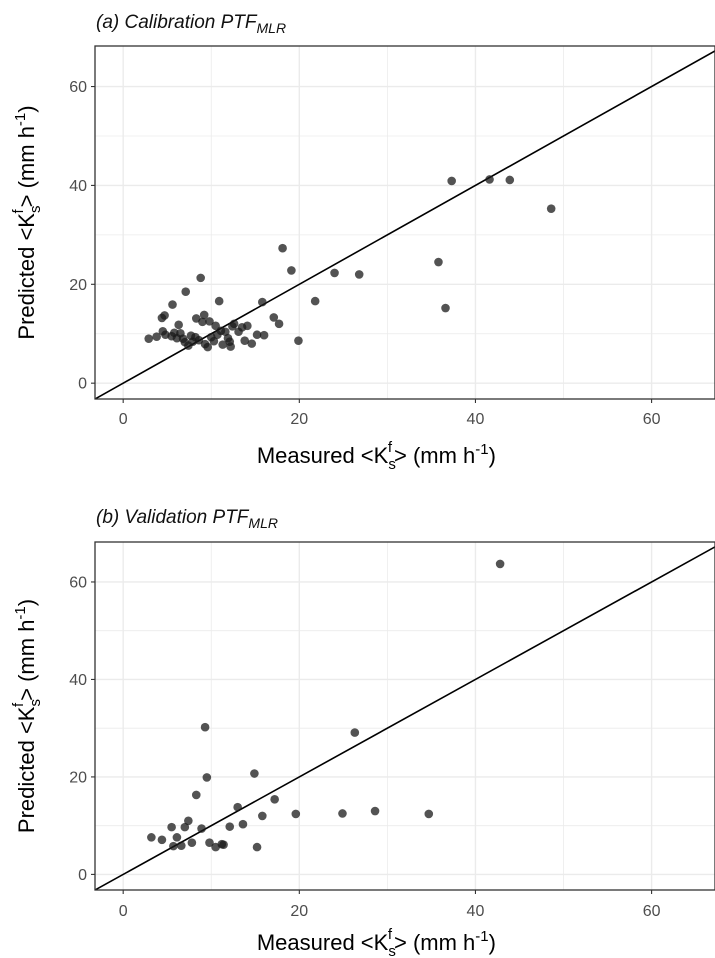 The width and height of the screenshot is (715, 958). What do you see at coordinates (191, 24) in the screenshot?
I see `panel-title: (a) Calibration PTFMLR` at bounding box center [191, 24].